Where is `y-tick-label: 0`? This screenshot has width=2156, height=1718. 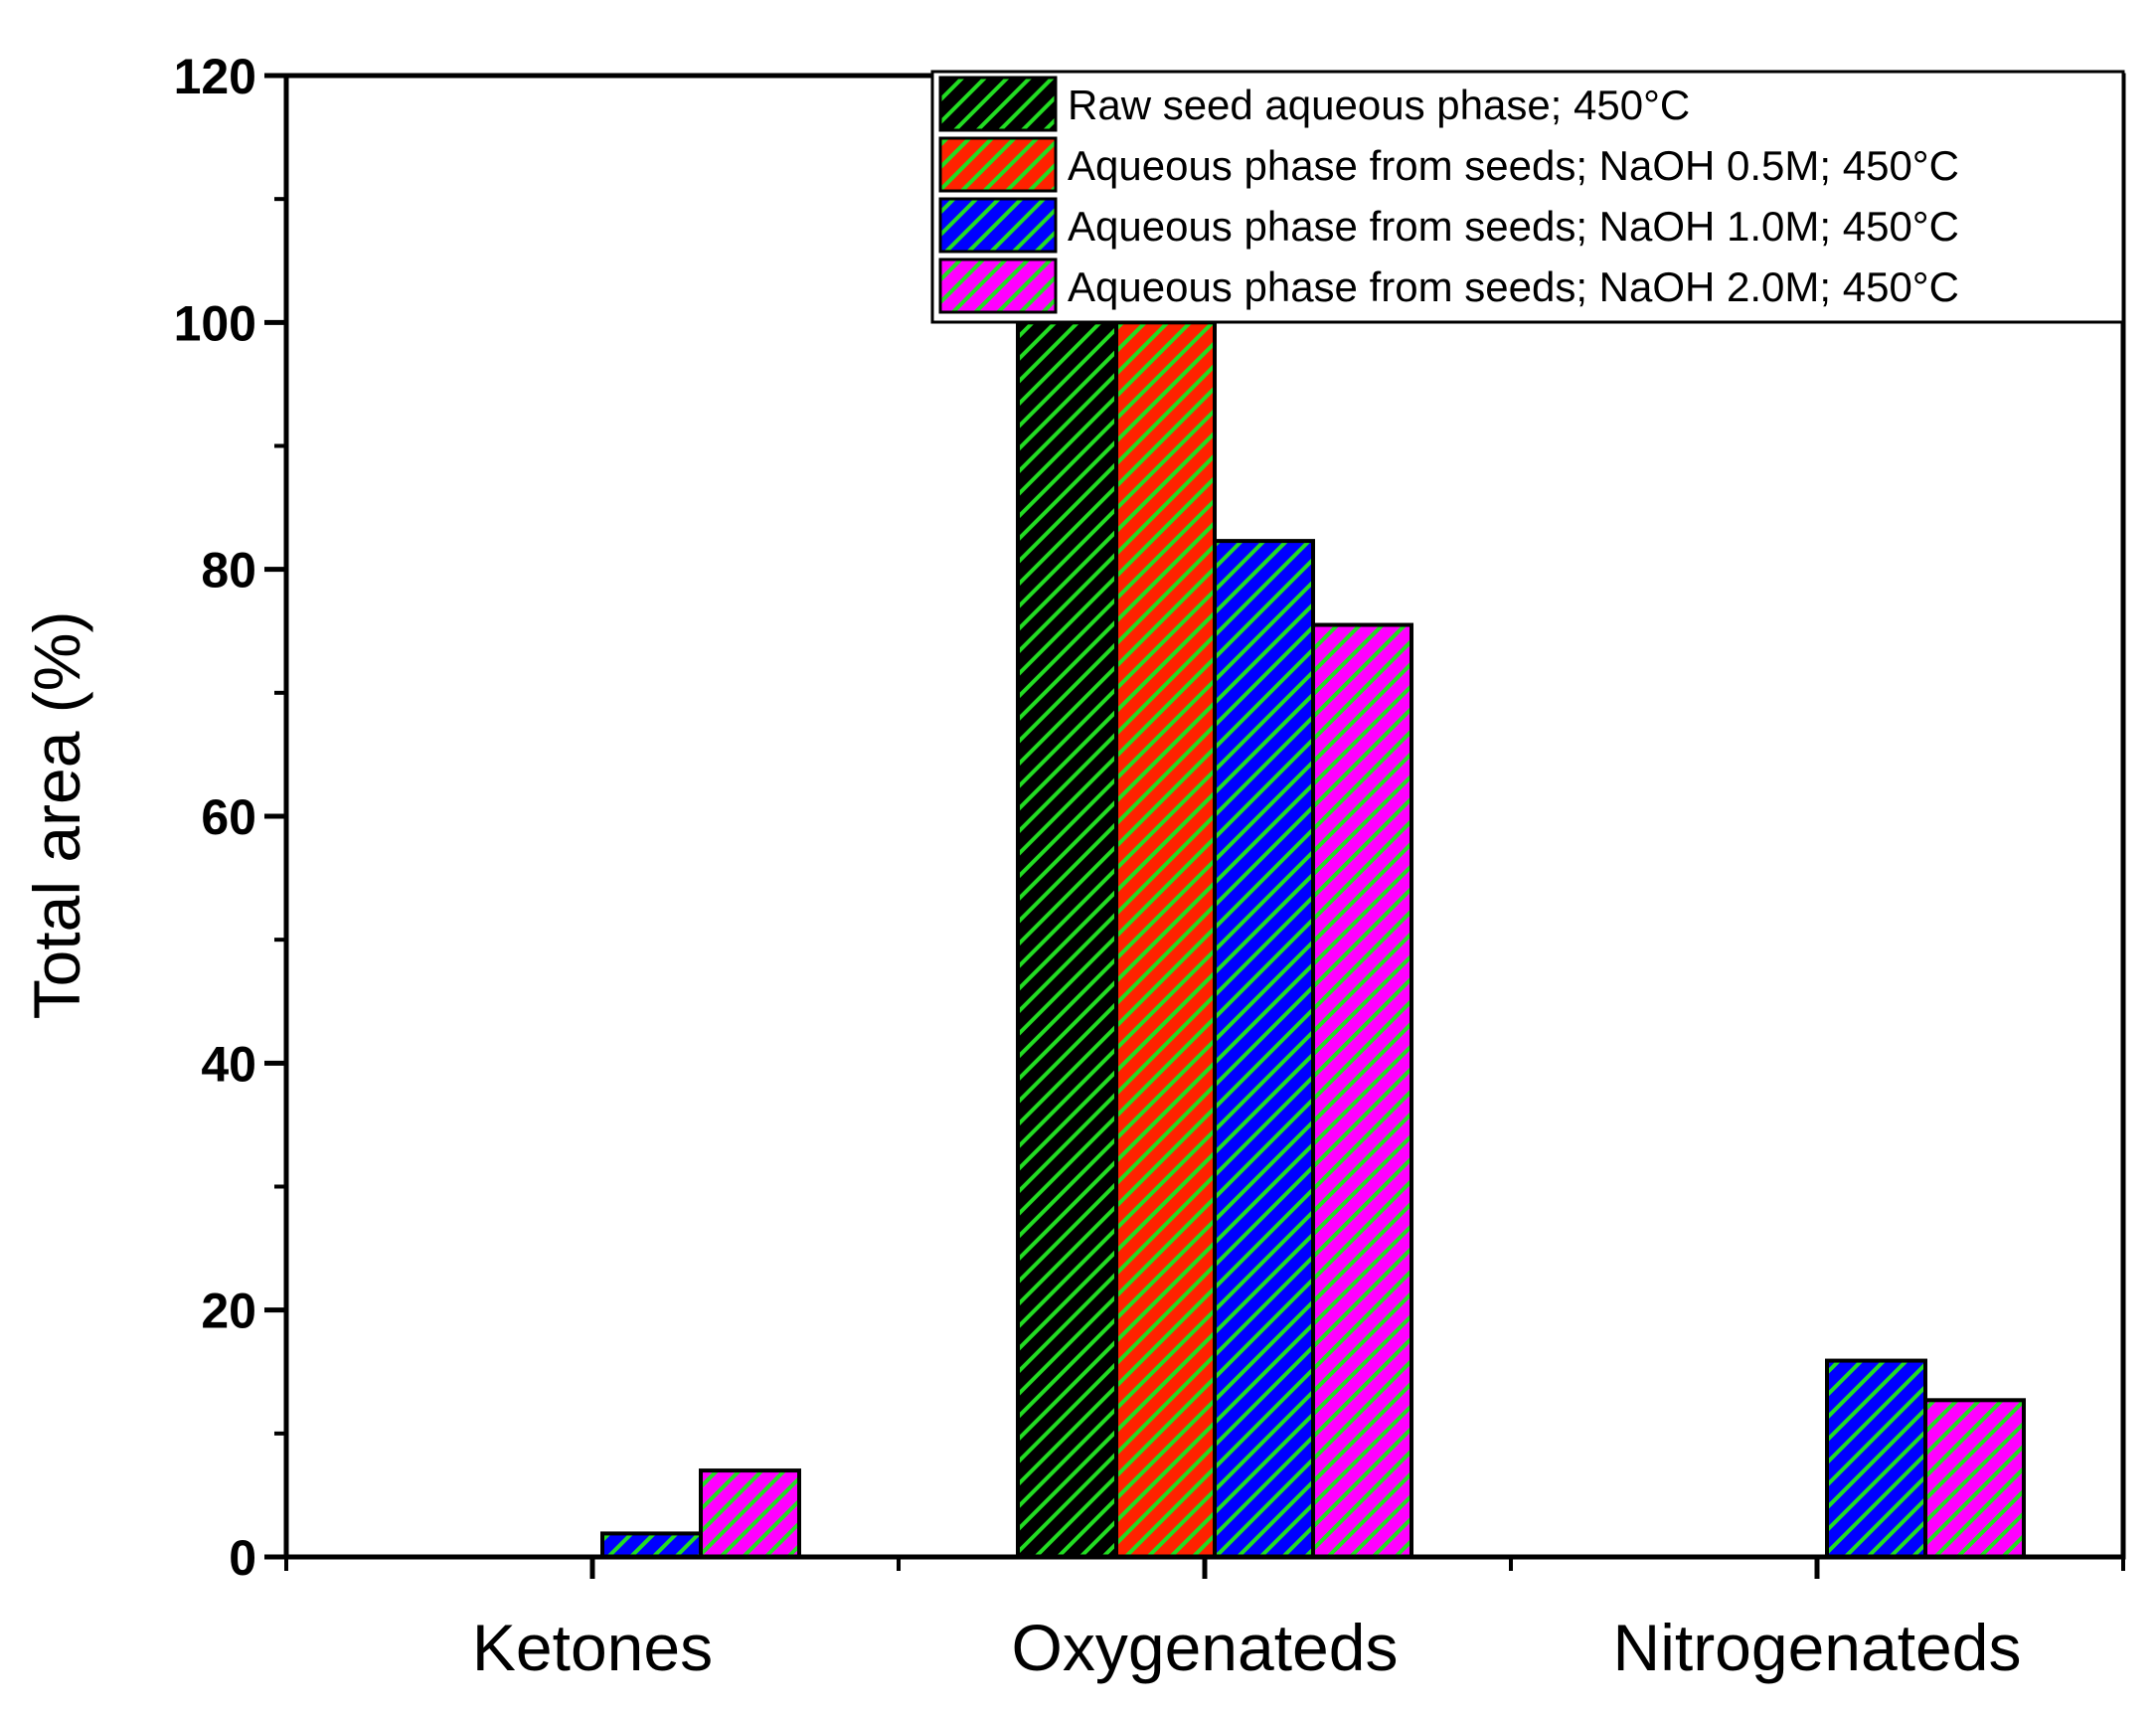
y-tick-label: 0 is located at coordinates (243, 1558).